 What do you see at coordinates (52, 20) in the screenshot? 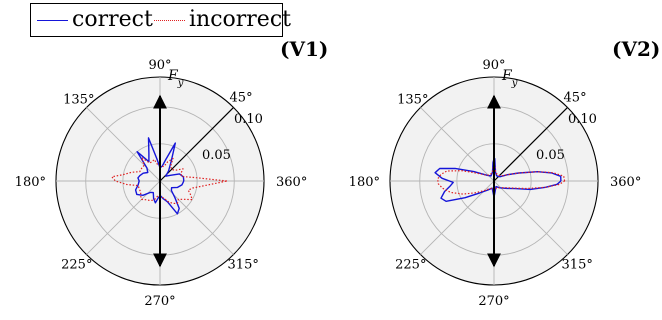
I see `legend-correct-swatch` at bounding box center [52, 20].